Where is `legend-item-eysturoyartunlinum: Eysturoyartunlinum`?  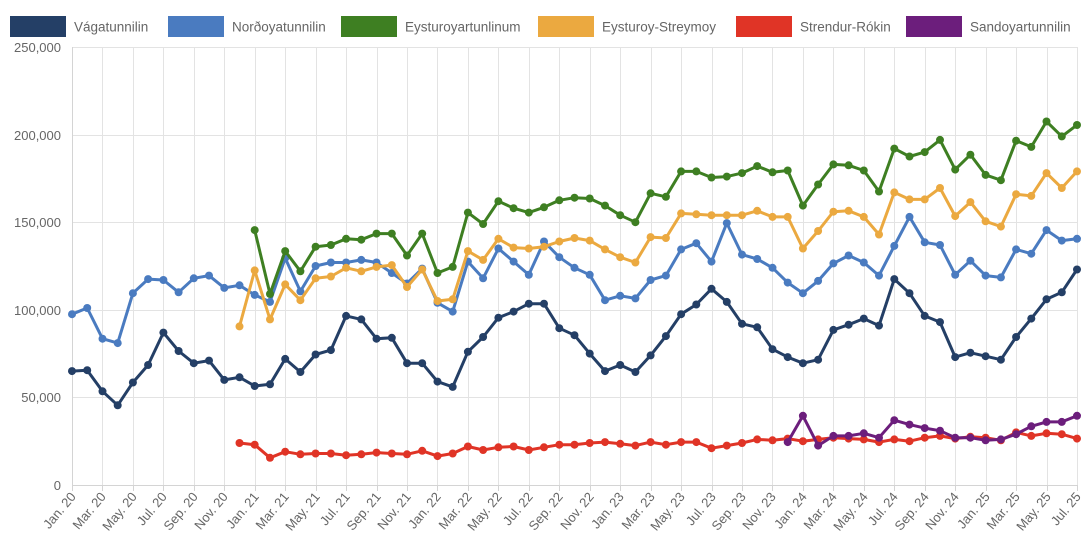 legend-item-eysturoyartunlinum: Eysturoyartunlinum is located at coordinates (431, 26).